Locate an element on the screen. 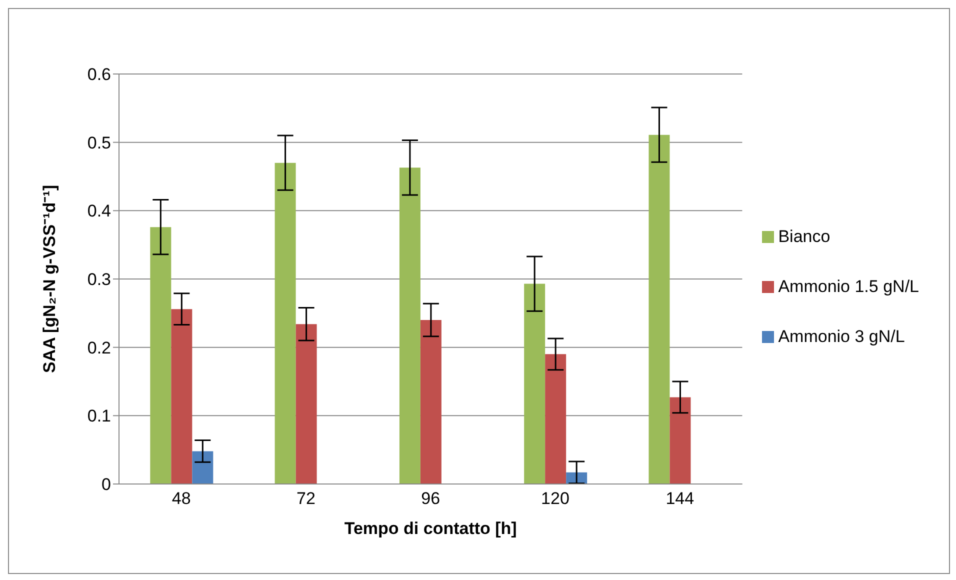  legend-label: Bianco is located at coordinates (804, 236).